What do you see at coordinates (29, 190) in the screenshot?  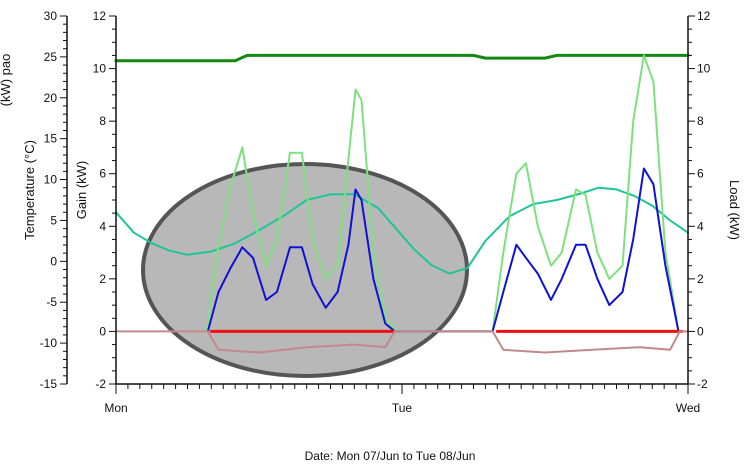 I see `temperature-axis-title: Temperature (°C)` at bounding box center [29, 190].